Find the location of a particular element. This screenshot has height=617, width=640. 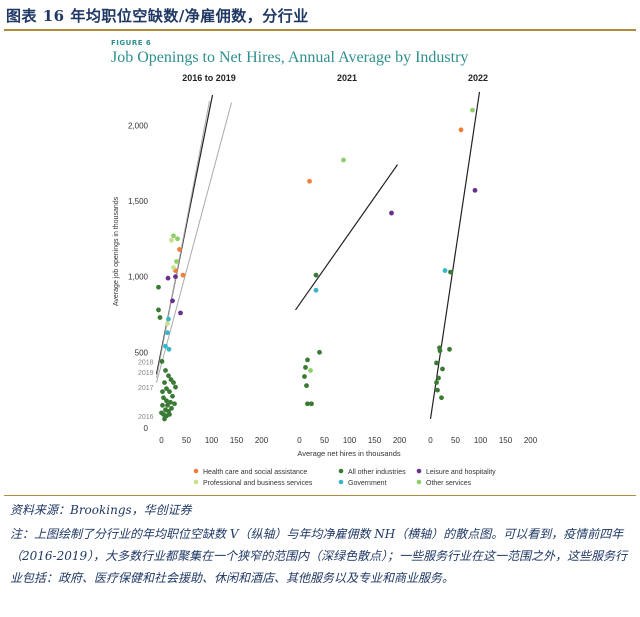

legend-label-0: Health care and social assistance is located at coordinates (255, 472).